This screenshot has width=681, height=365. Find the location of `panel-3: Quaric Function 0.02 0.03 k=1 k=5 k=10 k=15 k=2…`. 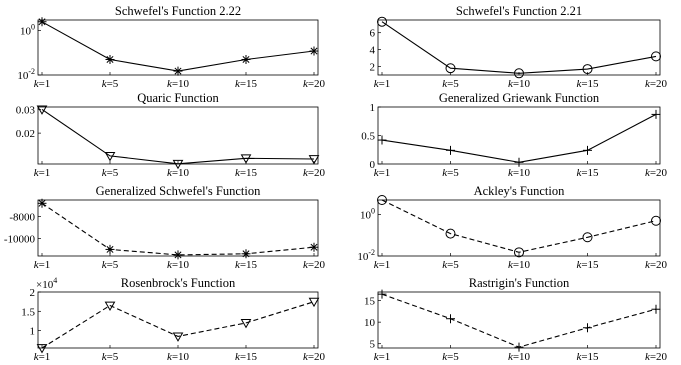

panel-3: Quaric Function 0.02 0.03 k=1 k=5 k=10 k=15 k=2… is located at coordinates (171, 135).